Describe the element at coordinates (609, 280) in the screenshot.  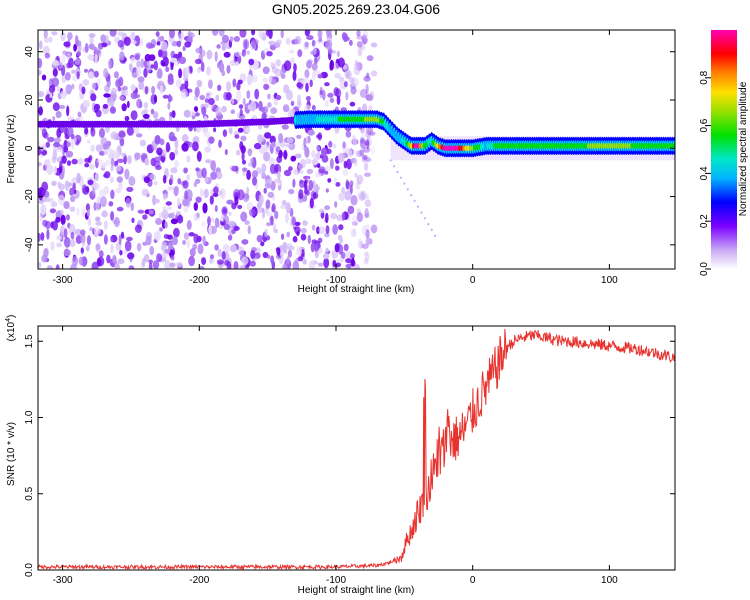
I see `x-tick-label: 100` at that location.